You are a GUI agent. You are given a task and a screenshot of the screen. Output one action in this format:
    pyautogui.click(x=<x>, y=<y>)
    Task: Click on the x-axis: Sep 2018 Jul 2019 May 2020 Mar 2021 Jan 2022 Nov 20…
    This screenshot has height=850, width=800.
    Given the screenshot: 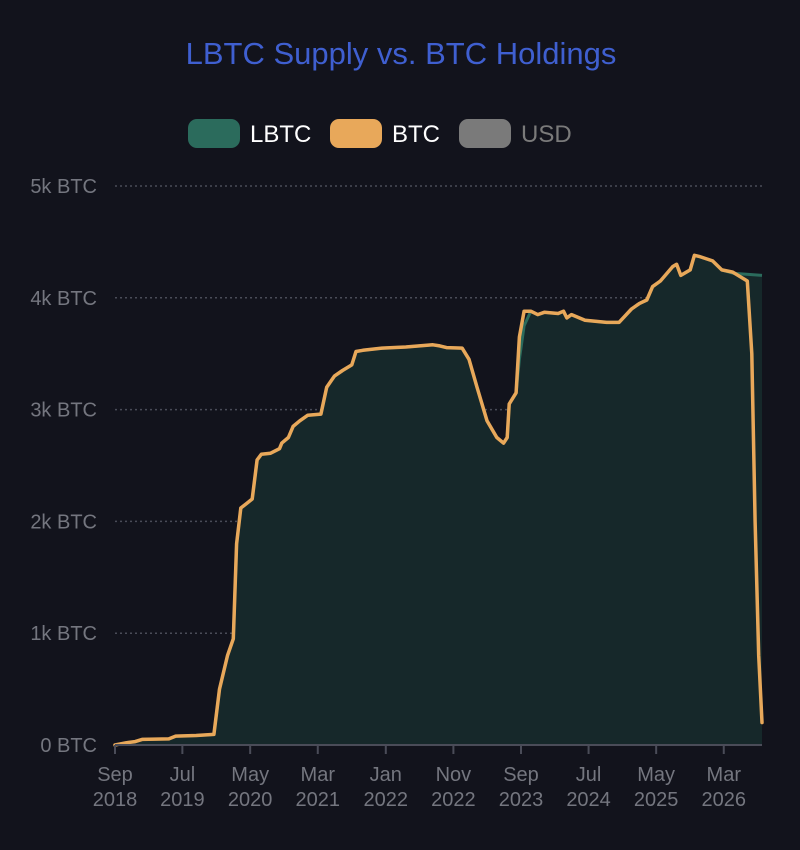 What is the action you would take?
    pyautogui.click(x=419, y=778)
    